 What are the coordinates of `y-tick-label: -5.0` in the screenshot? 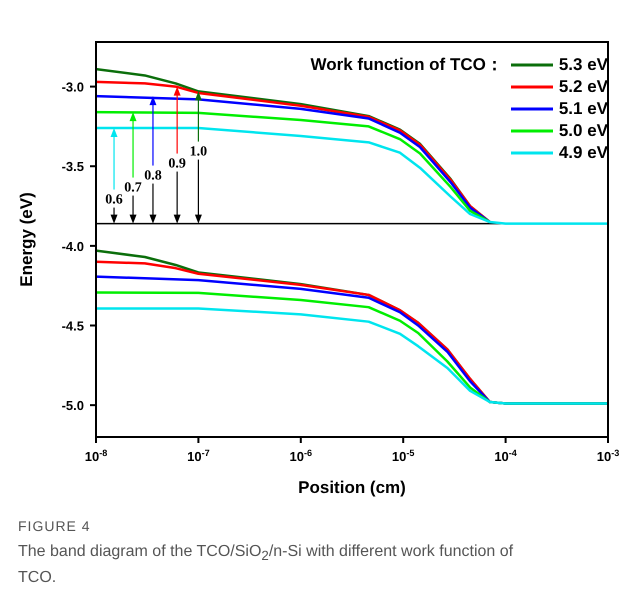 It's located at (73, 406).